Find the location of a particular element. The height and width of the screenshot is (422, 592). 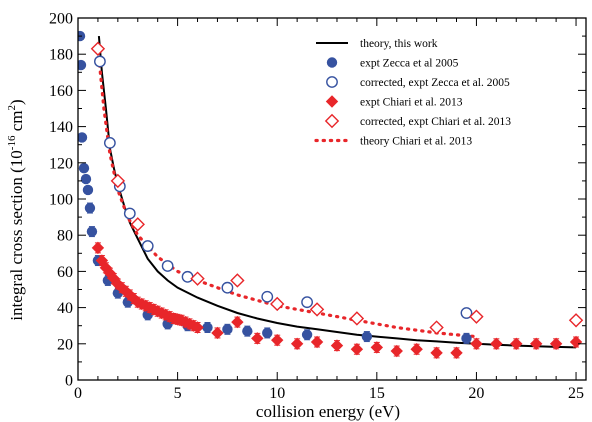

y-tick-label: 120 is located at coordinates (61, 163).